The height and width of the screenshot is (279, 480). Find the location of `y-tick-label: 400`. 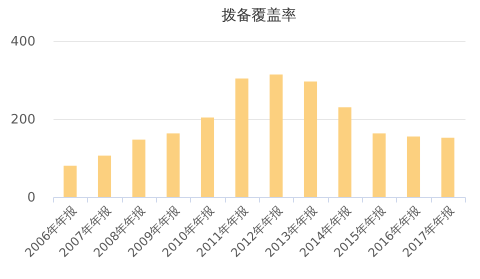

y-tick-label: 400 is located at coordinates (23, 42).